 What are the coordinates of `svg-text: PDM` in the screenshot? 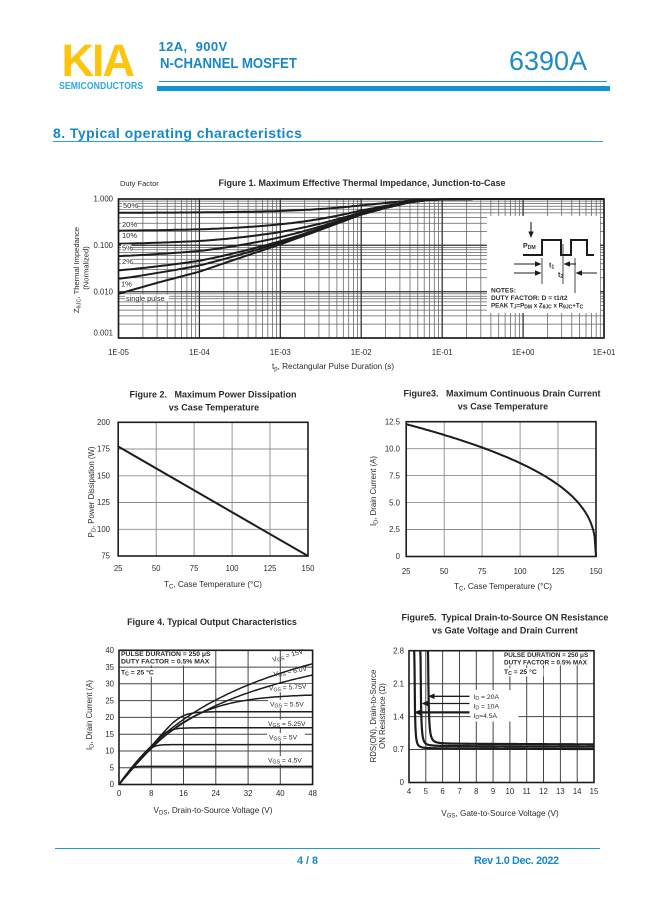 It's located at (529, 247).